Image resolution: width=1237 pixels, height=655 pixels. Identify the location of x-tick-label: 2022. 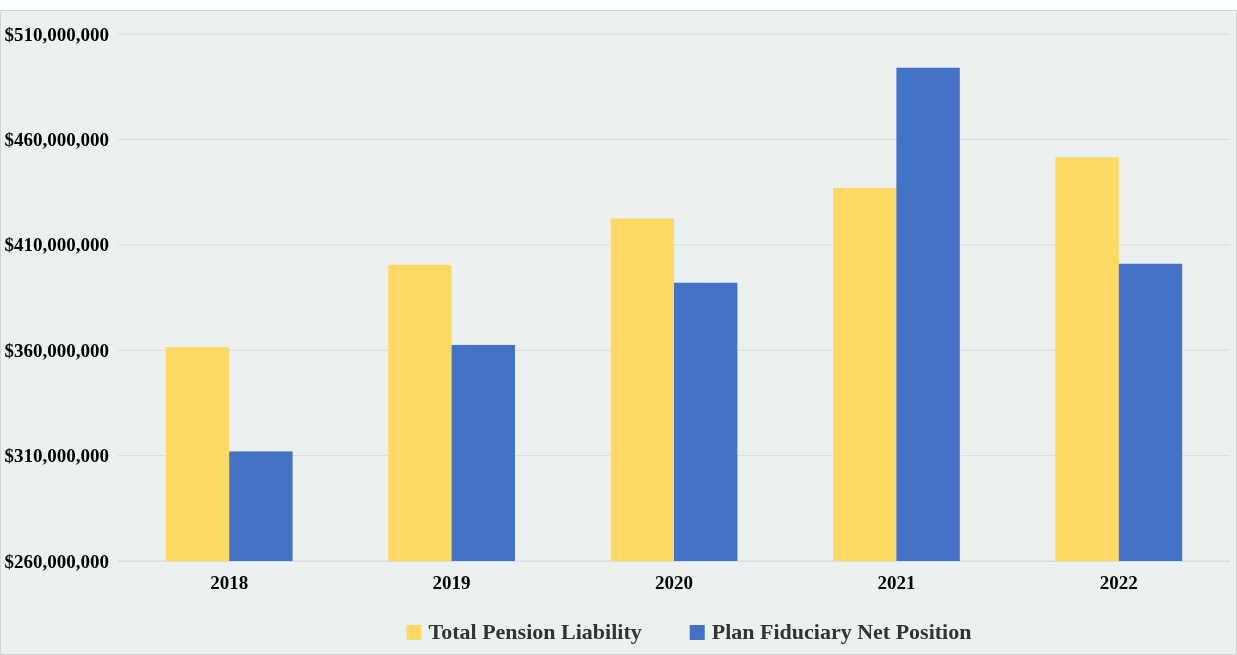
(1118, 582).